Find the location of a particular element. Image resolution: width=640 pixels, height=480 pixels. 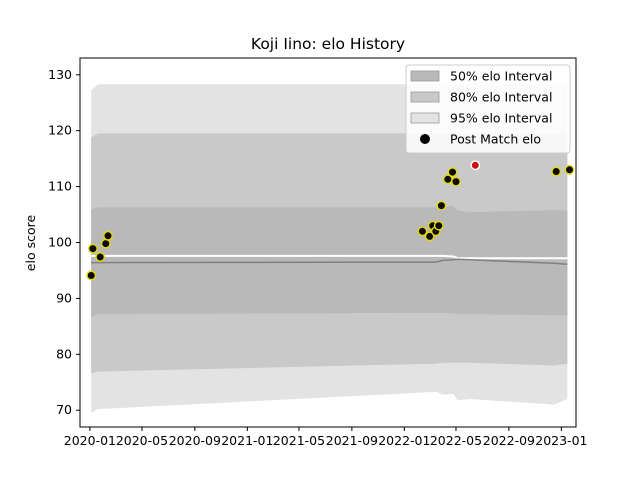

y-tick-label: 100 is located at coordinates (60, 242).